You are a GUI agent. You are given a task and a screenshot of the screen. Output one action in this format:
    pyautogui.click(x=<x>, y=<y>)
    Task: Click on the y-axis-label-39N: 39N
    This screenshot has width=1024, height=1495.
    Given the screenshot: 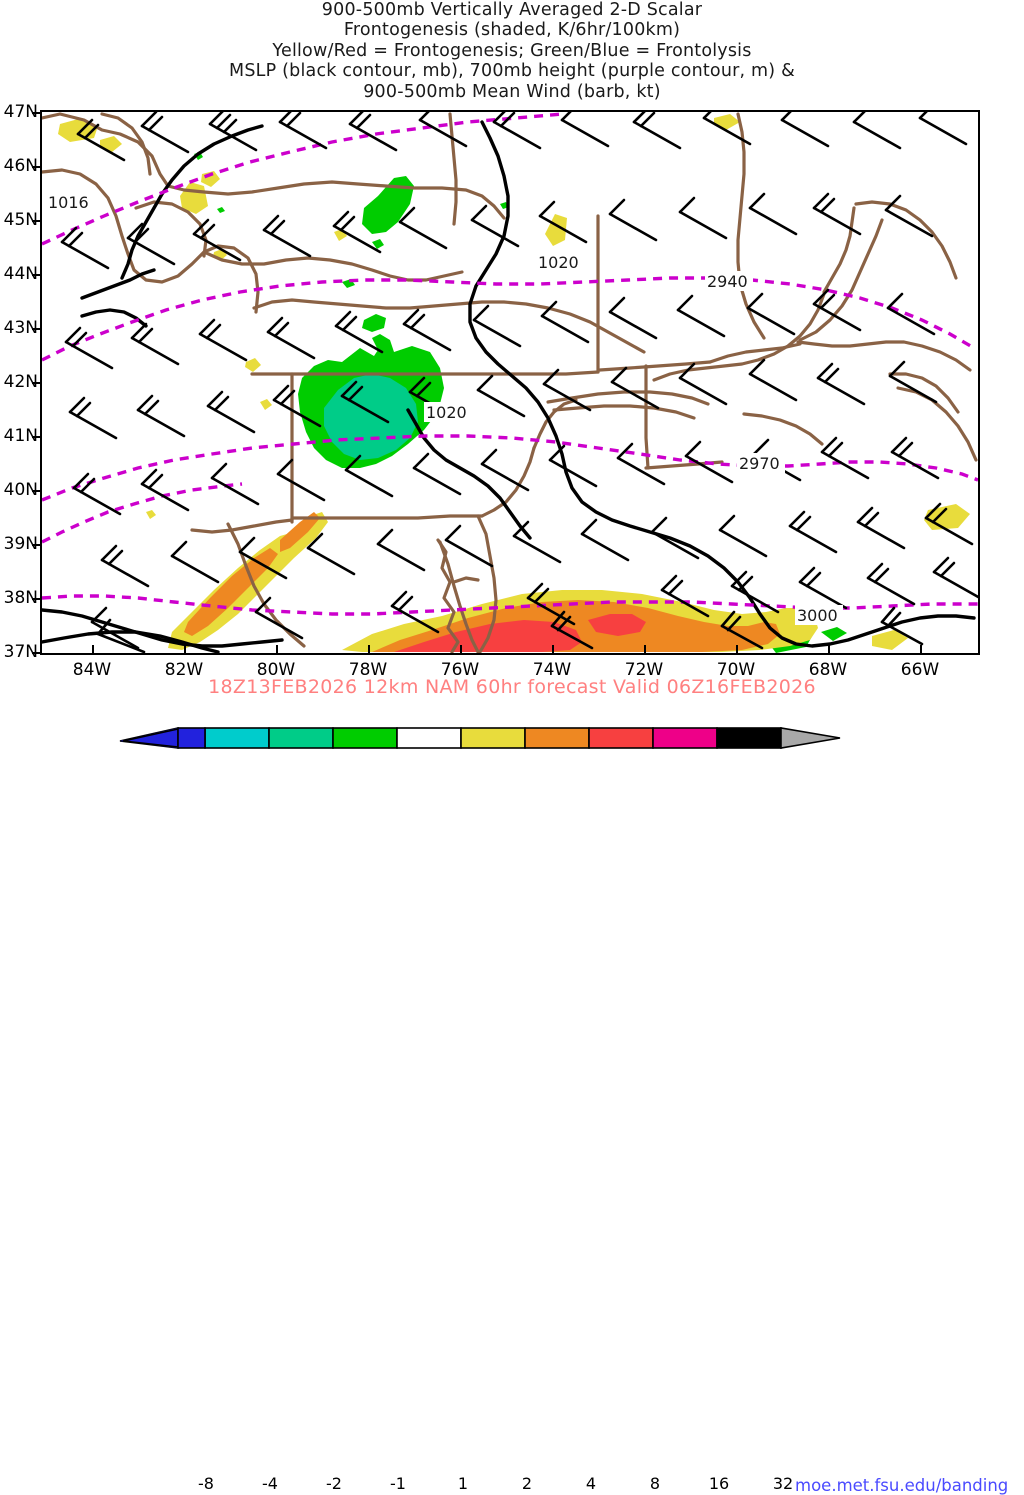 What is the action you would take?
    pyautogui.click(x=20, y=544)
    